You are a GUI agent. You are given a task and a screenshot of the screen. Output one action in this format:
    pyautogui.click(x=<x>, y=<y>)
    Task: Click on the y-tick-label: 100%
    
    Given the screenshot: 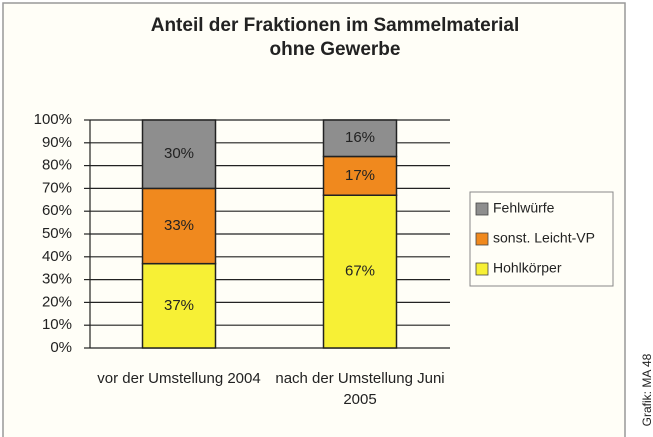 What is the action you would take?
    pyautogui.click(x=53, y=119)
    